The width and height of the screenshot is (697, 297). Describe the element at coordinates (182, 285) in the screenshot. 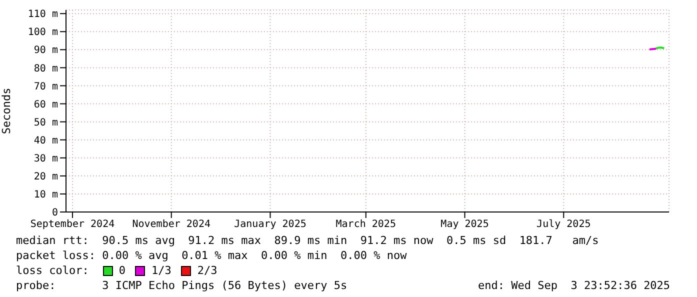

I see `text: probe: 3 ICMP Echo Pings (56 Bytes) every 5s` at that location.